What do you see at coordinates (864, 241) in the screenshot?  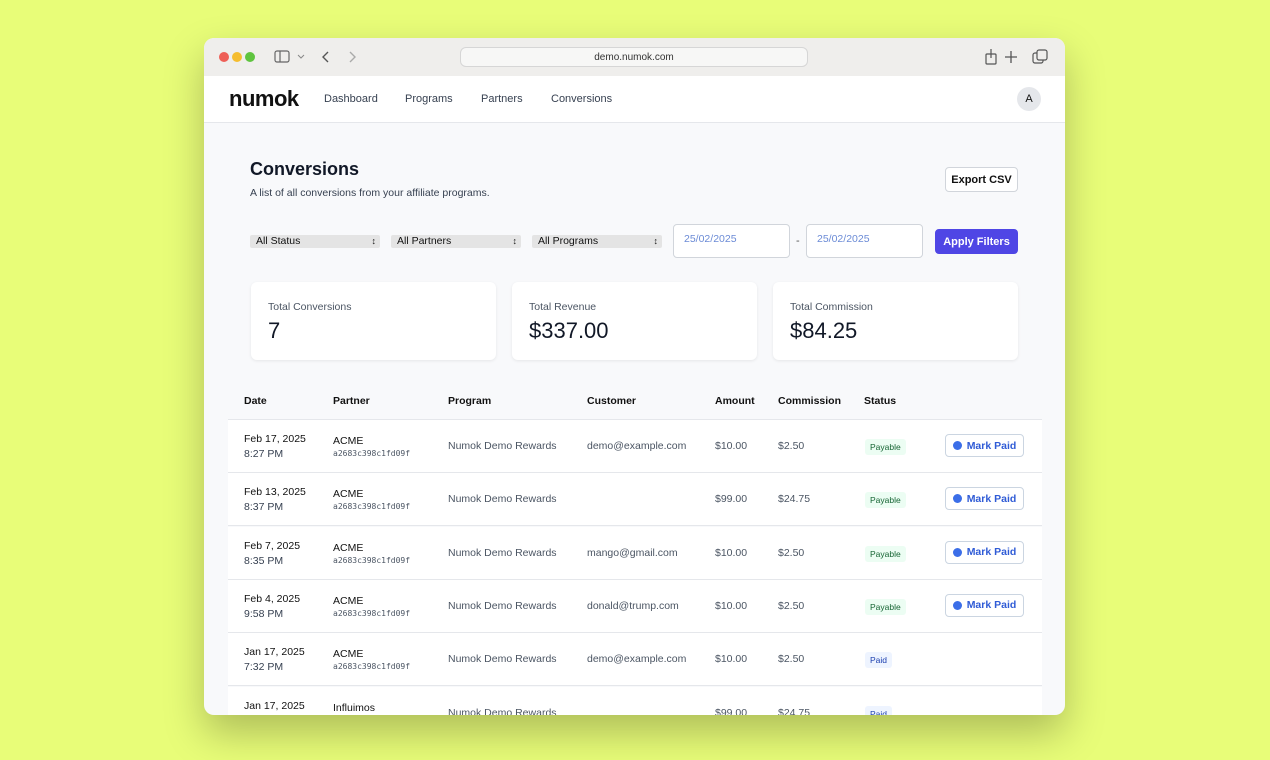 I see `date-to: 25/02/2025` at bounding box center [864, 241].